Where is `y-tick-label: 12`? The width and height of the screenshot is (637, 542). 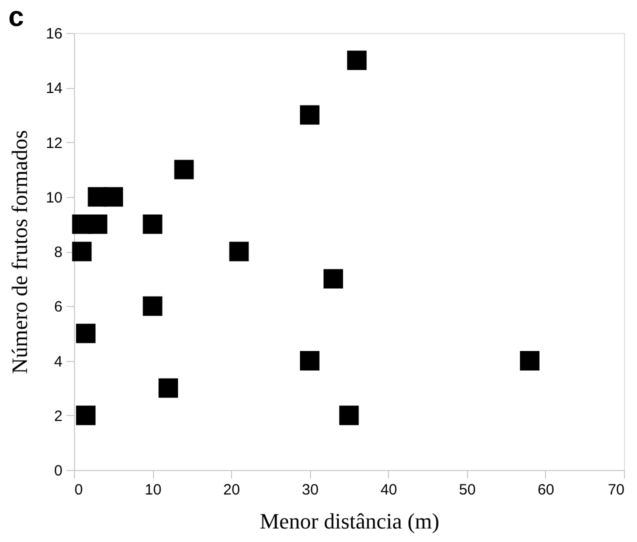 y-tick-label: 12 is located at coordinates (54, 143).